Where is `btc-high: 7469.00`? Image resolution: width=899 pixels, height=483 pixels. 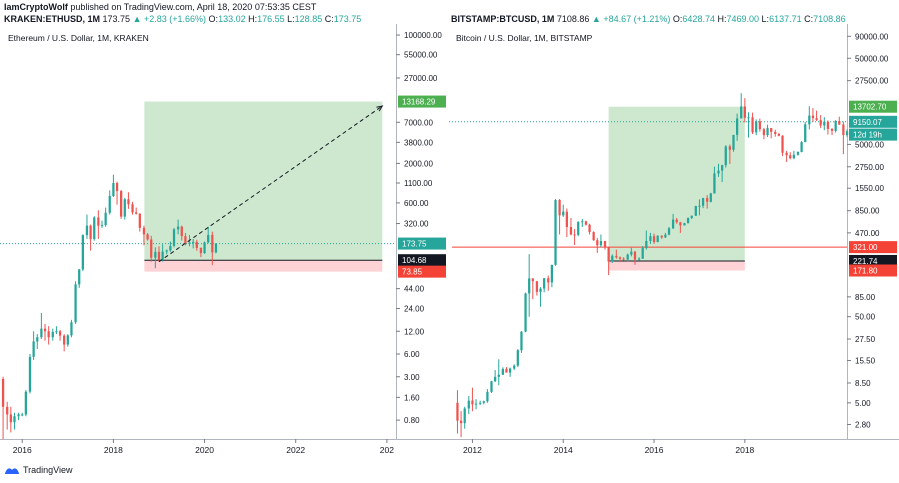 btc-high: 7469.00 is located at coordinates (743, 19).